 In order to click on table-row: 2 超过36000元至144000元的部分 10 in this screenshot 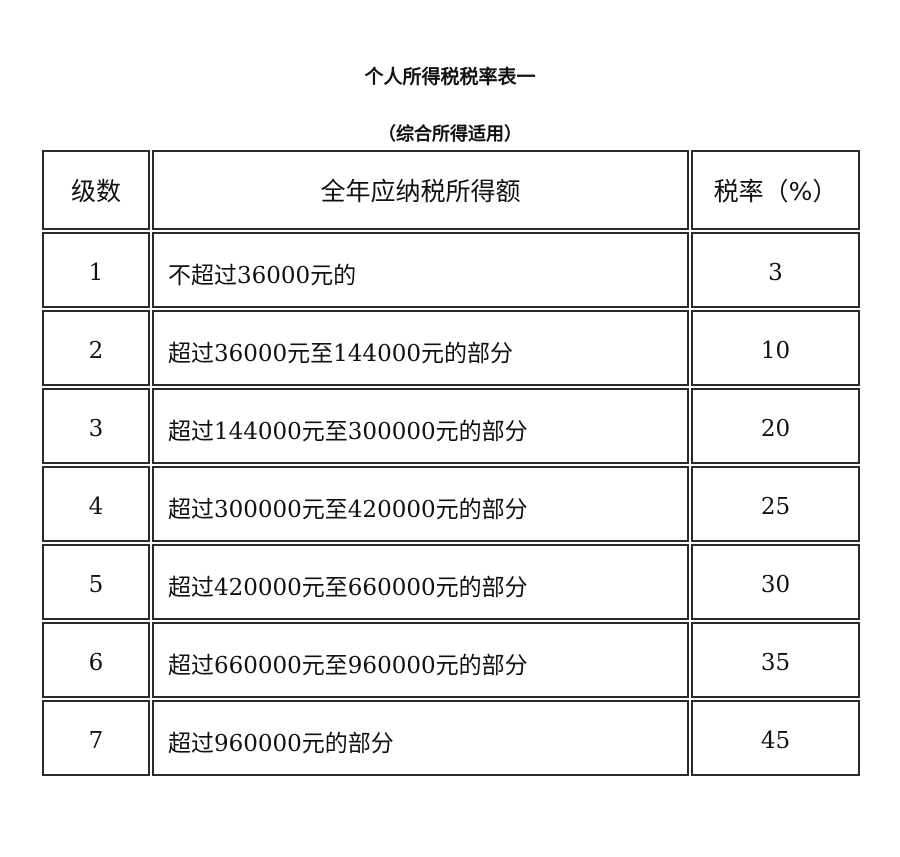, I will do `click(451, 348)`.